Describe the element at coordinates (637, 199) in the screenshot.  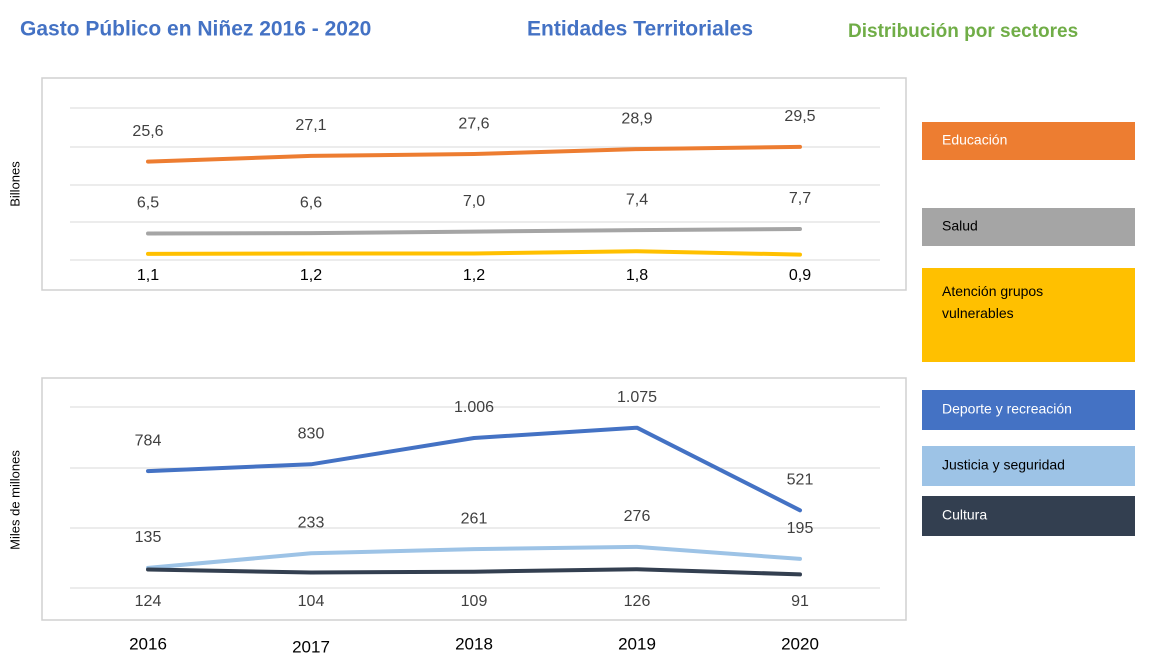
I see `data-label: 7,4` at that location.